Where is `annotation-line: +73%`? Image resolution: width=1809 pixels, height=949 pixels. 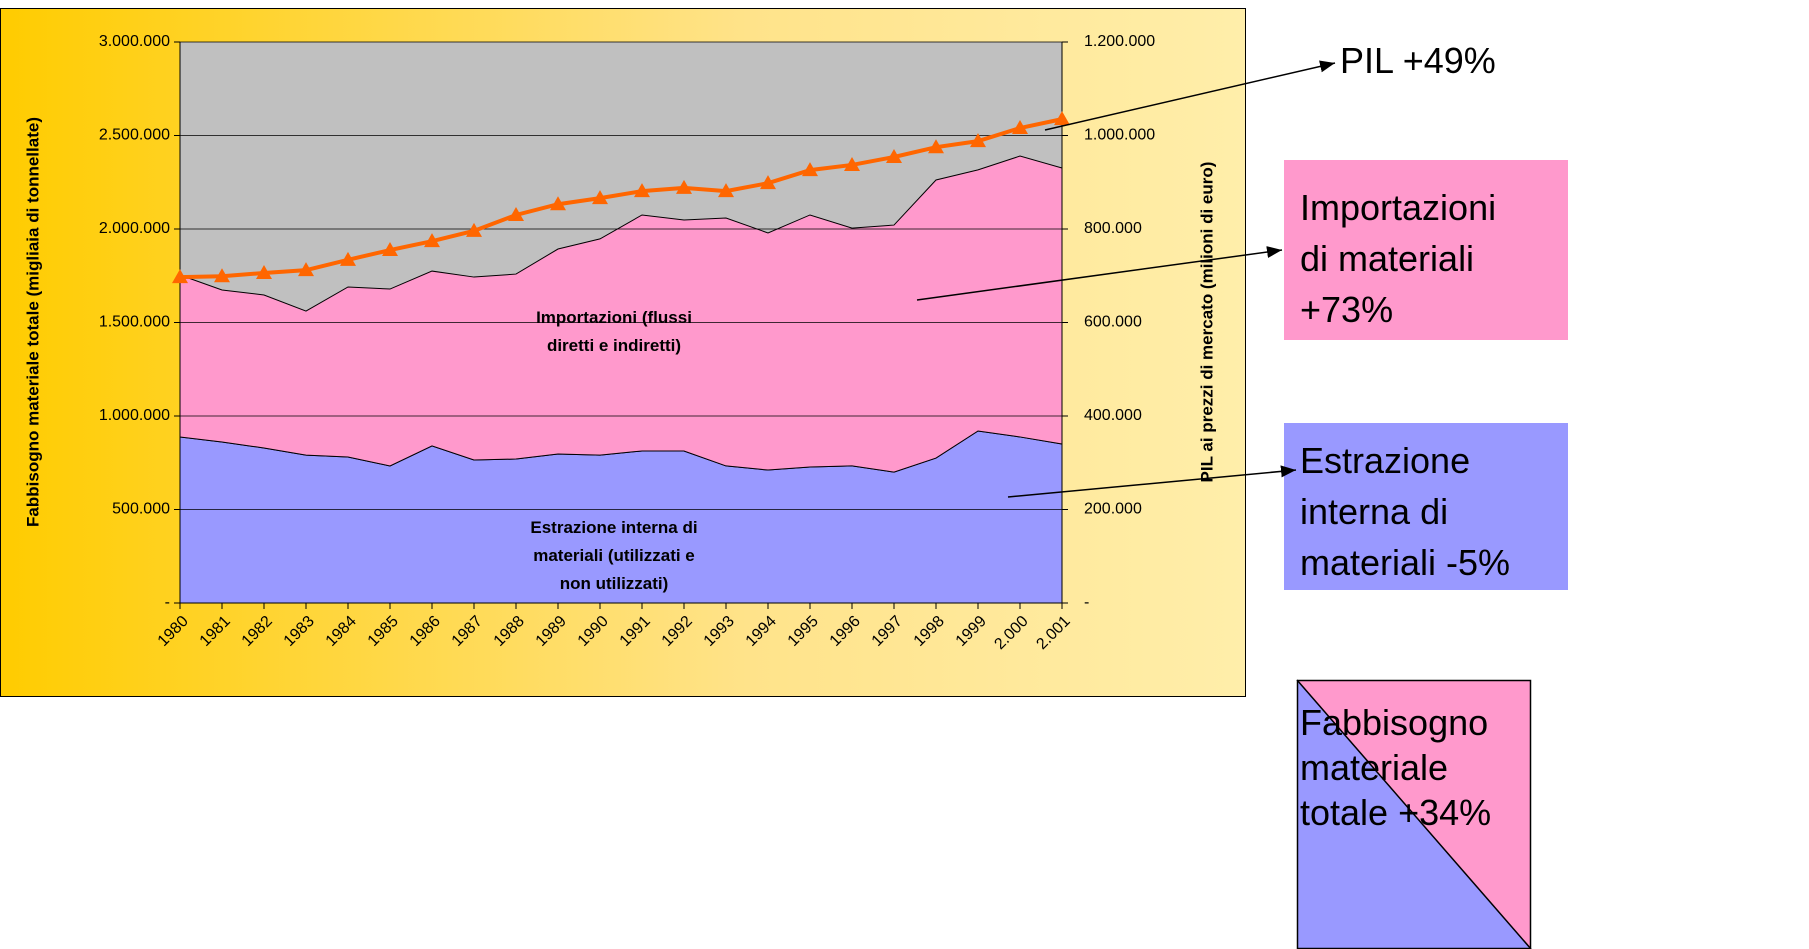
annotation-line: +73% is located at coordinates (1346, 309).